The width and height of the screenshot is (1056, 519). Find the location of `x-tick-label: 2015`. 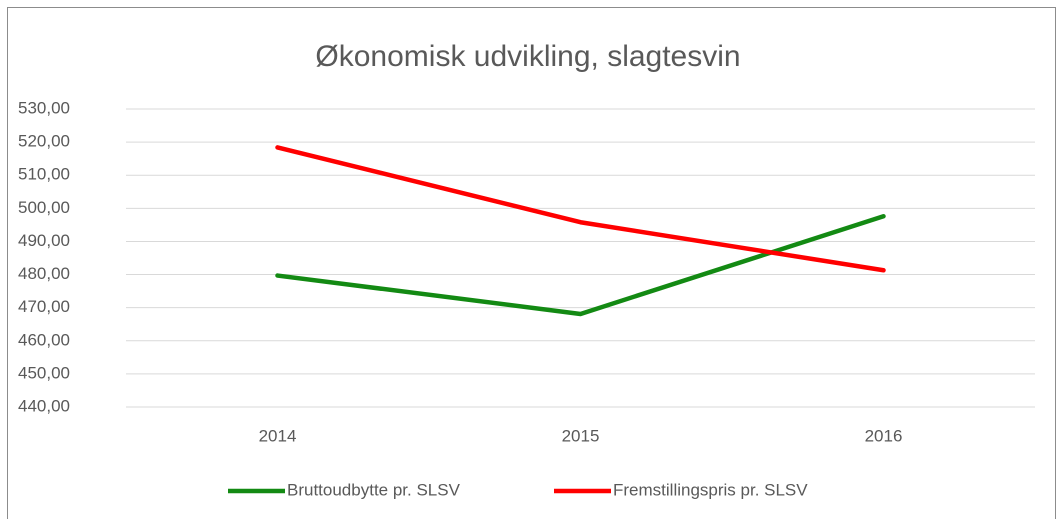

x-tick-label: 2015 is located at coordinates (581, 435).